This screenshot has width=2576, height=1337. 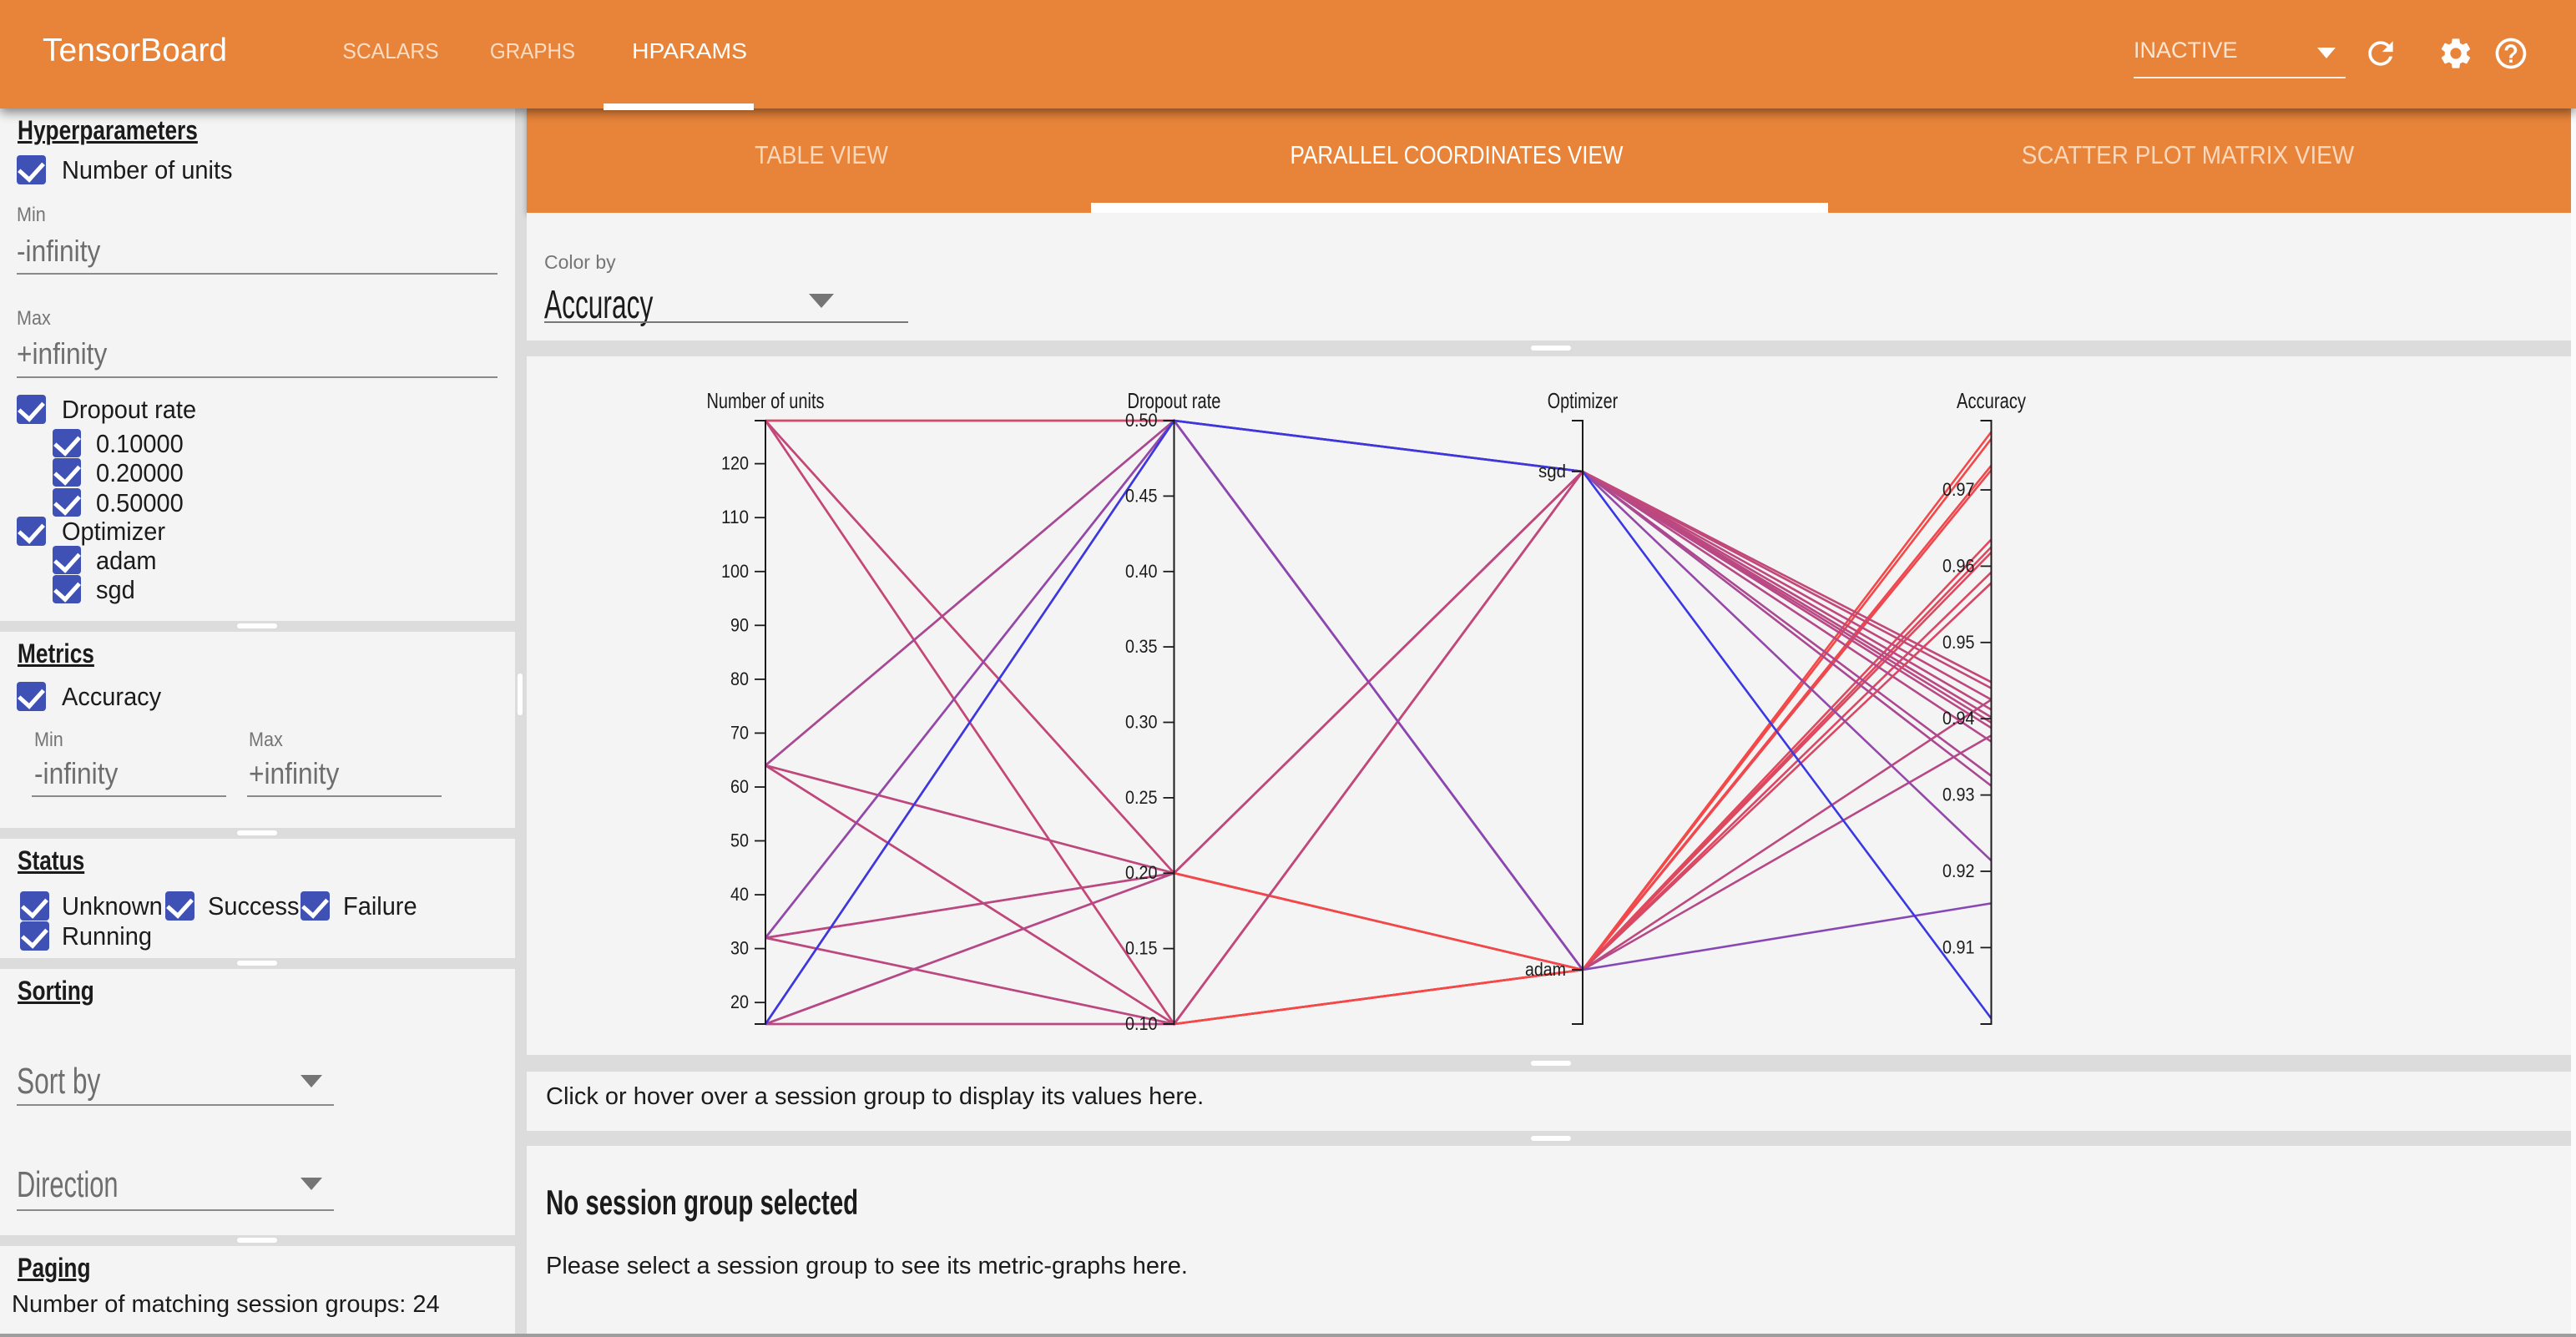 What do you see at coordinates (766, 401) in the screenshot?
I see `svg-text: Number of units` at bounding box center [766, 401].